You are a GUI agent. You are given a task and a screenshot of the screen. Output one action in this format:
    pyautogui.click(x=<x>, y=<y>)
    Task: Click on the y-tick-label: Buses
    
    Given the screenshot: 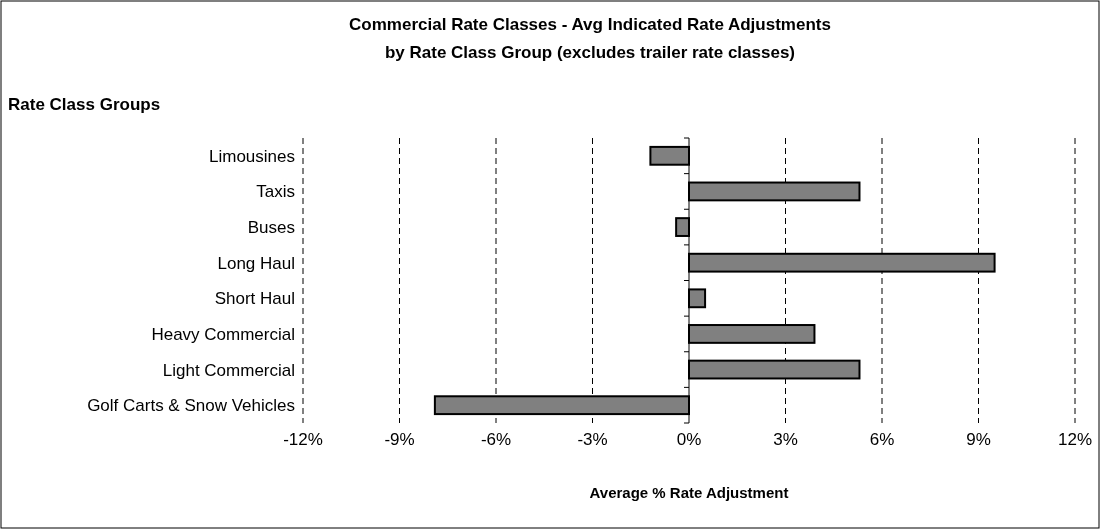 What is the action you would take?
    pyautogui.click(x=271, y=228)
    